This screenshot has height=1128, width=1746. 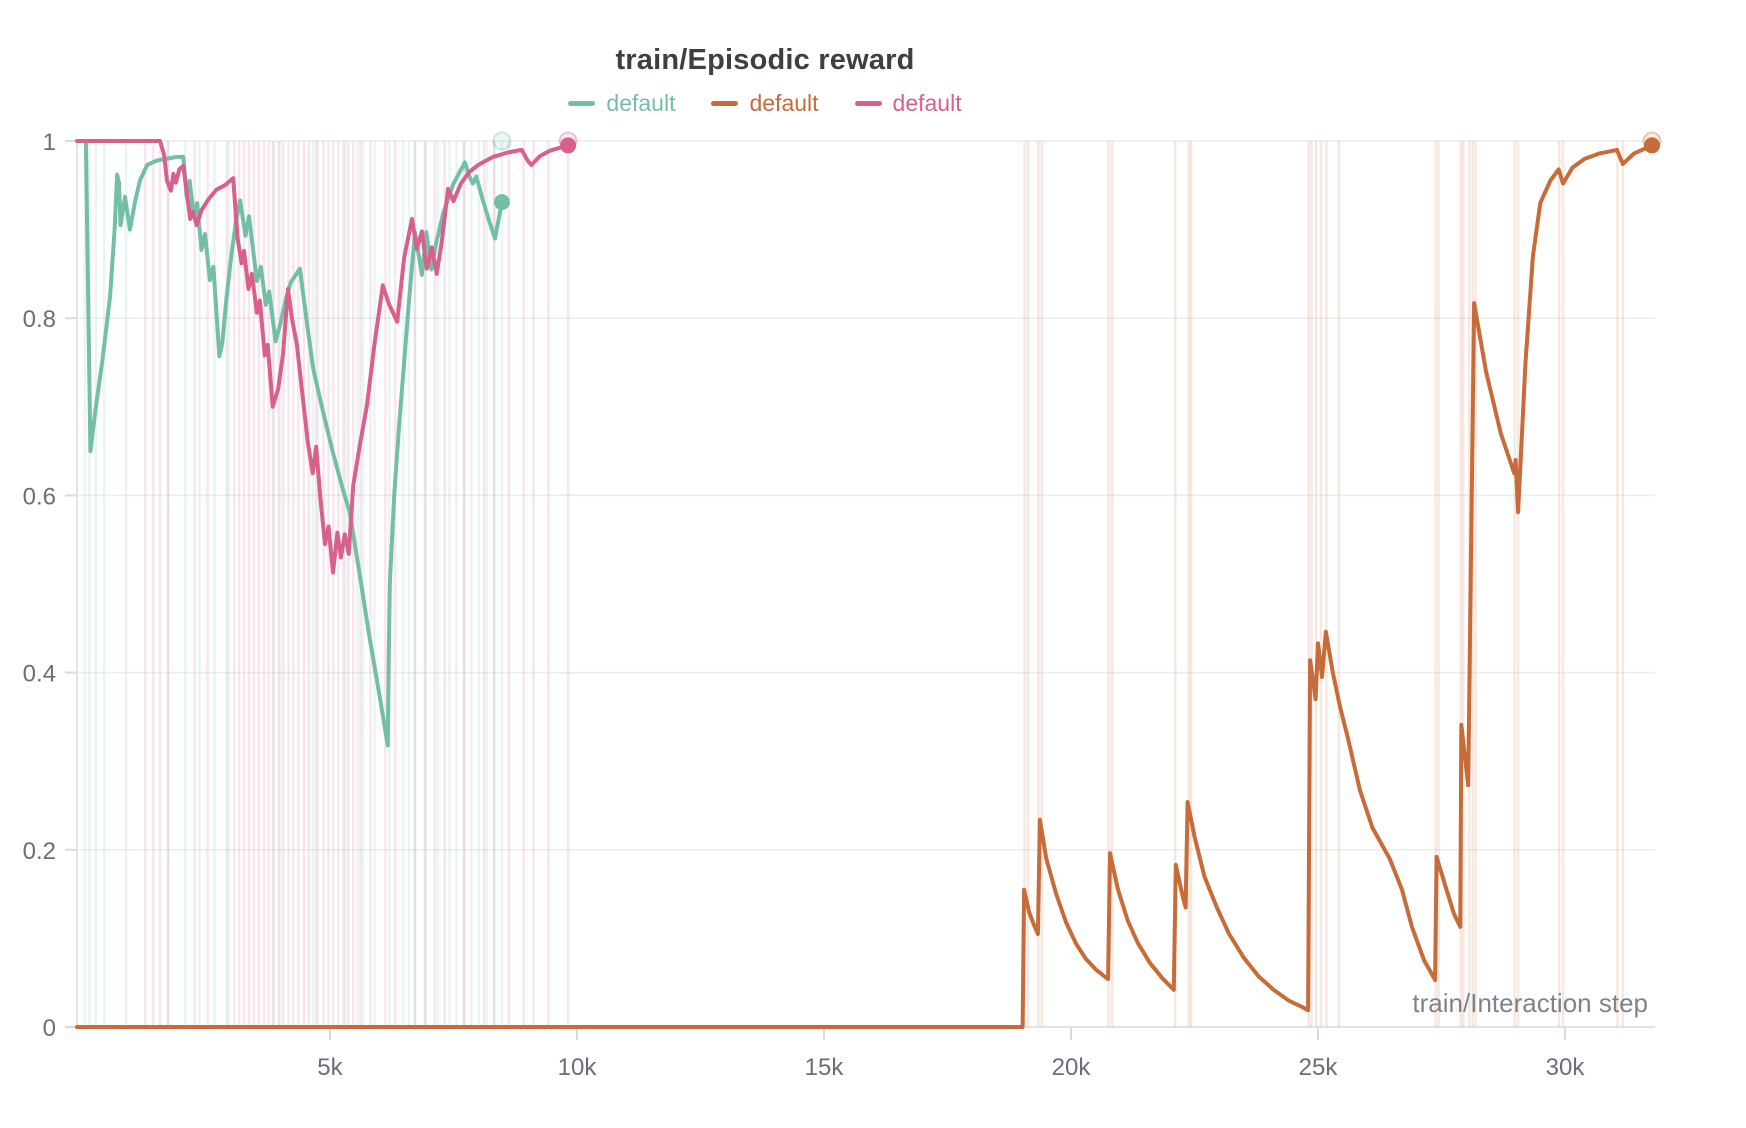 I want to click on x-tick-label: 30k, so click(x=1566, y=1067).